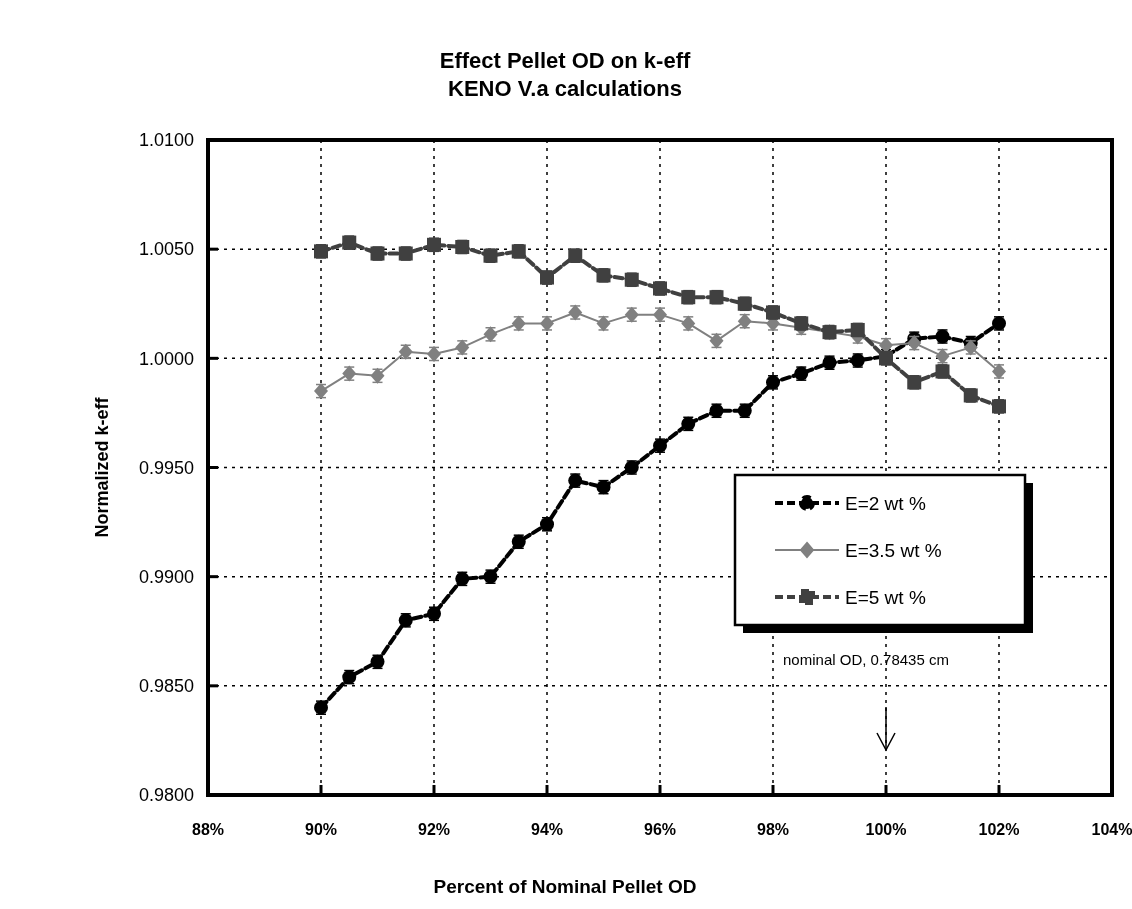  What do you see at coordinates (886, 829) in the screenshot?
I see `x-tick-label: 100%` at bounding box center [886, 829].